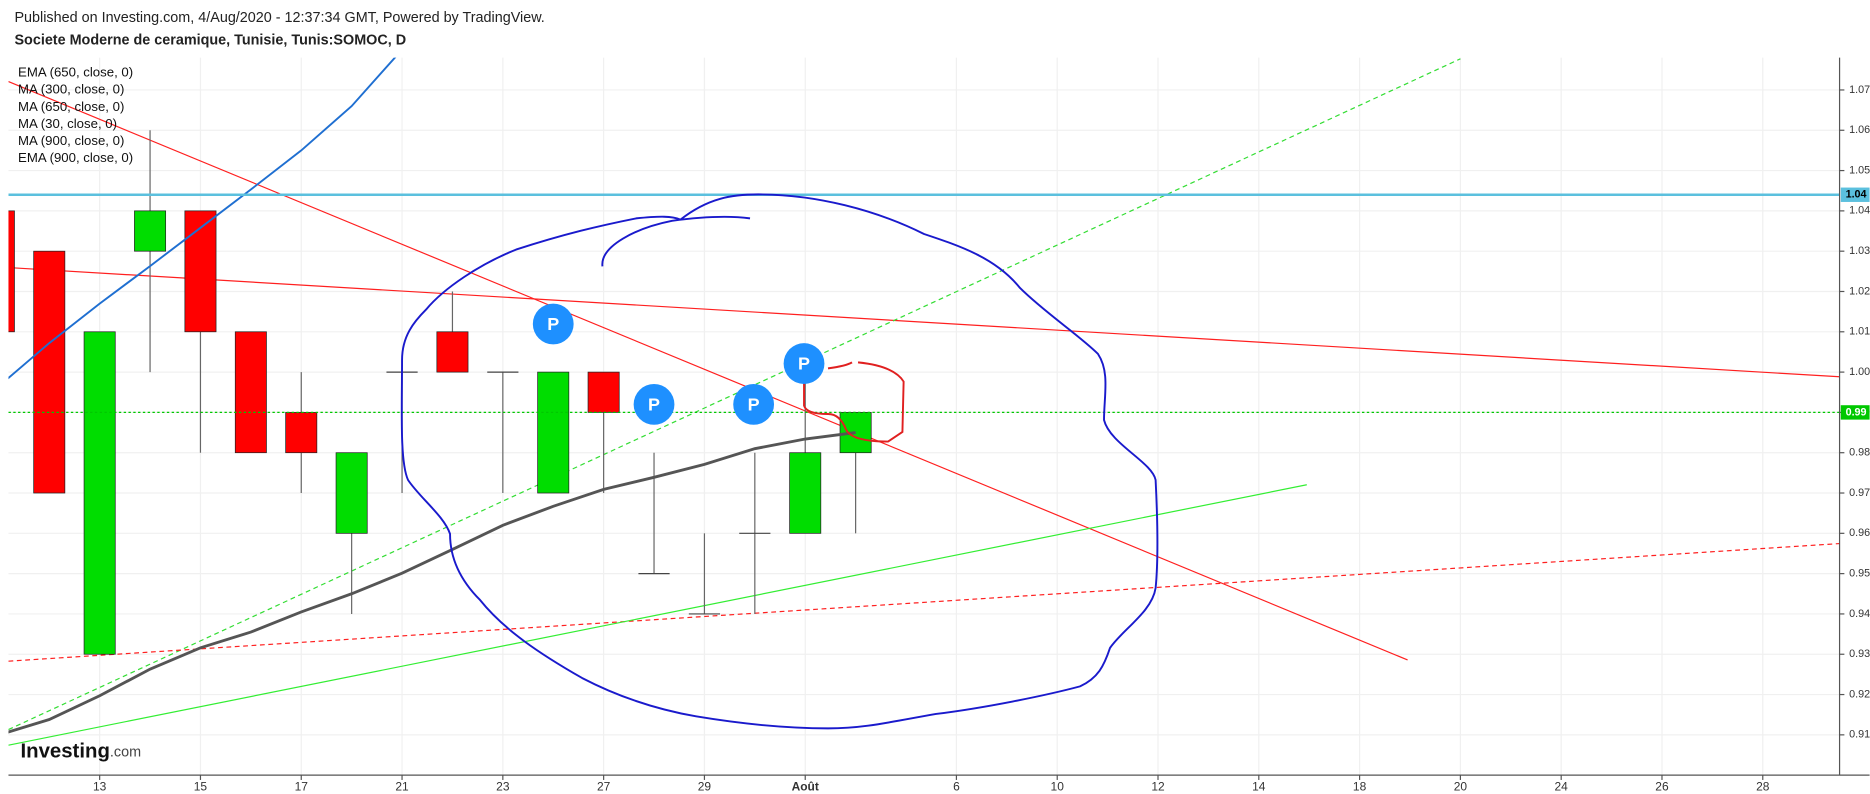  Describe the element at coordinates (1859, 372) in the screenshot. I see `y-tick-label: 1.00` at that location.